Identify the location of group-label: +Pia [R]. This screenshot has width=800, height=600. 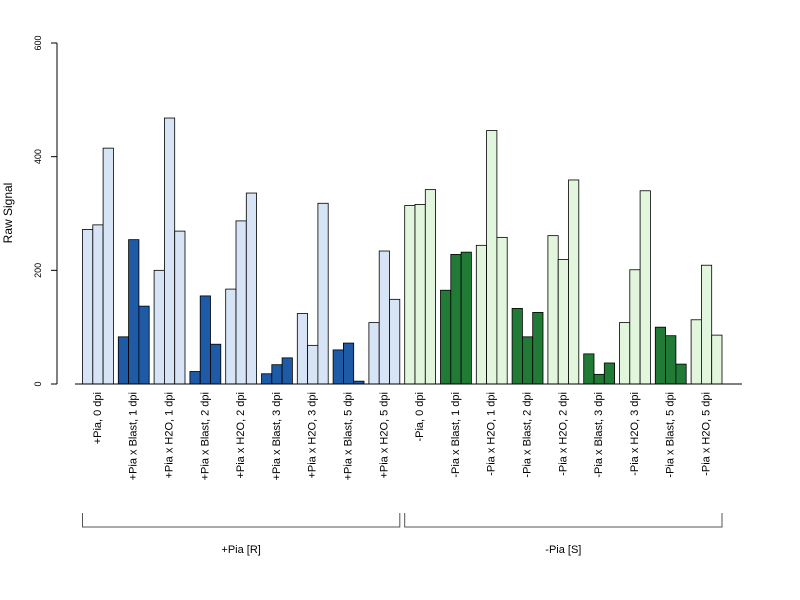
(240, 550).